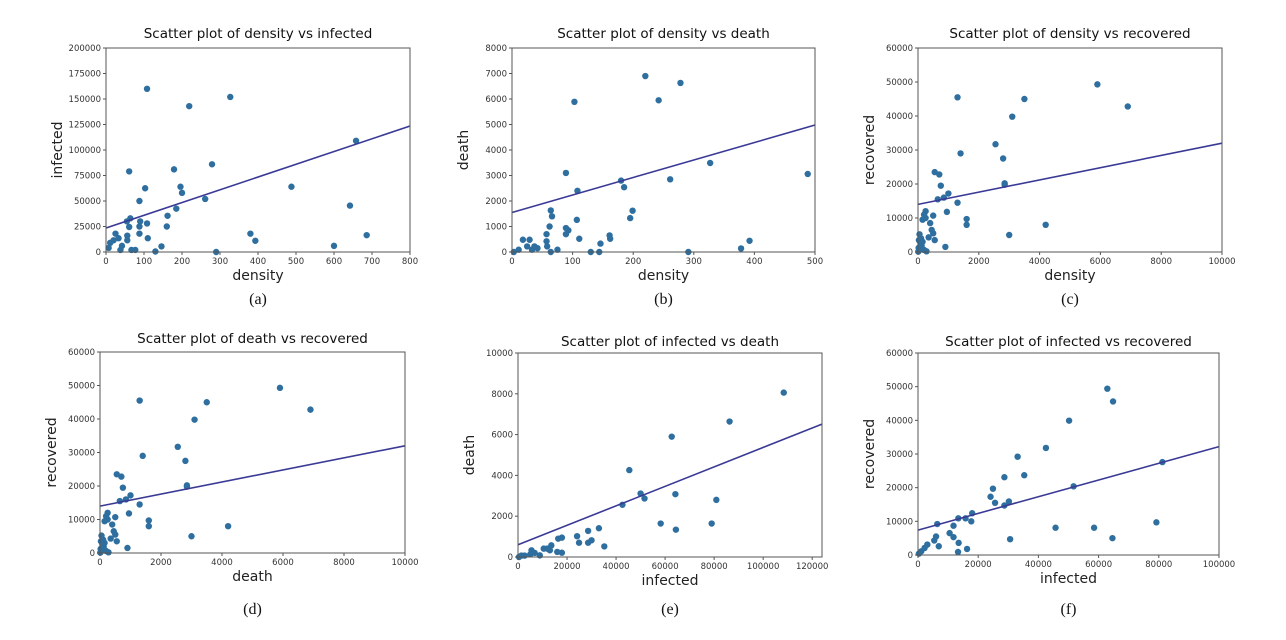 The height and width of the screenshot is (640, 1286). What do you see at coordinates (85, 75) in the screenshot?
I see `y-tick-label: 175000` at bounding box center [85, 75].